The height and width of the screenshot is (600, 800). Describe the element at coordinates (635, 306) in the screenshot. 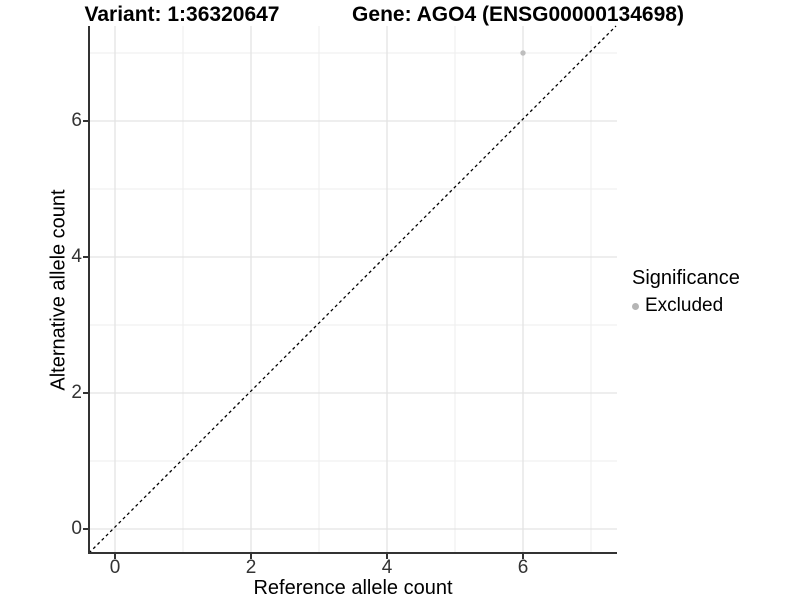

I see `legend-point-icon` at that location.